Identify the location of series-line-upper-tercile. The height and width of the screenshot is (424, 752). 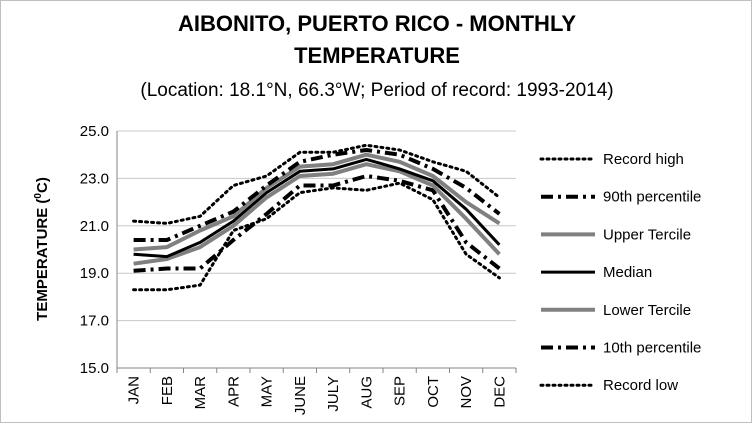
(317, 202).